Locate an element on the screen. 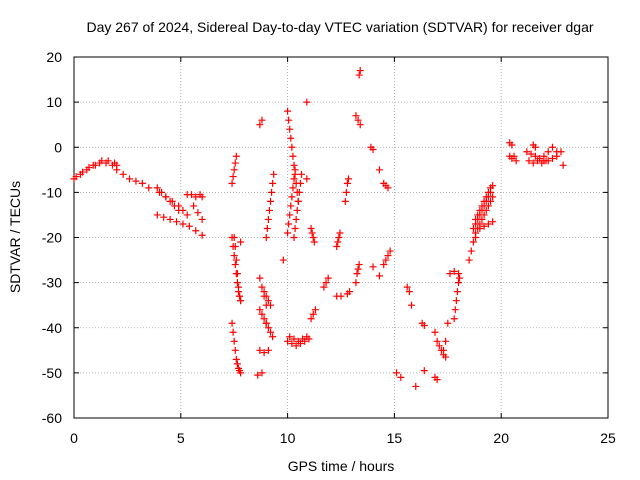  x-axis-label: GPS time / hours is located at coordinates (341, 466).